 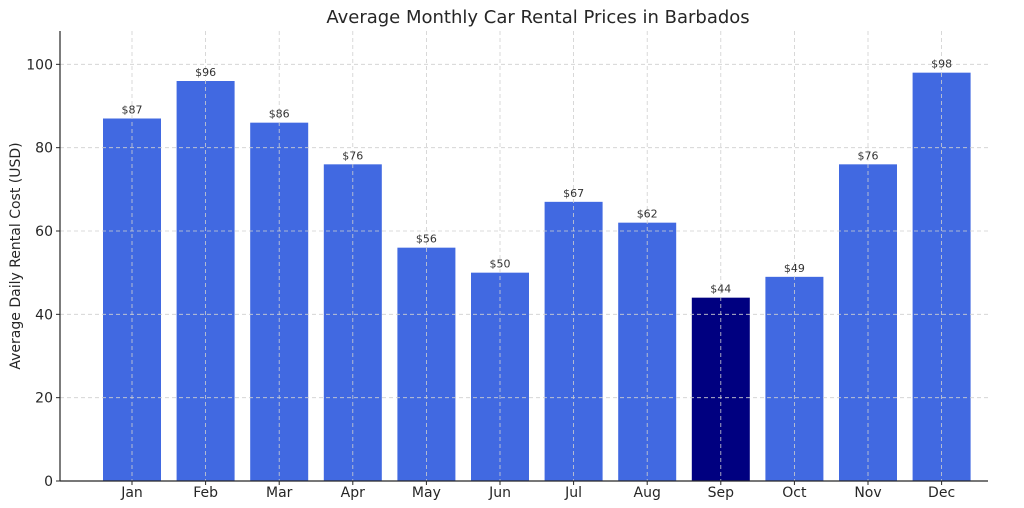 What do you see at coordinates (941, 64) in the screenshot?
I see `data-label: $98` at bounding box center [941, 64].